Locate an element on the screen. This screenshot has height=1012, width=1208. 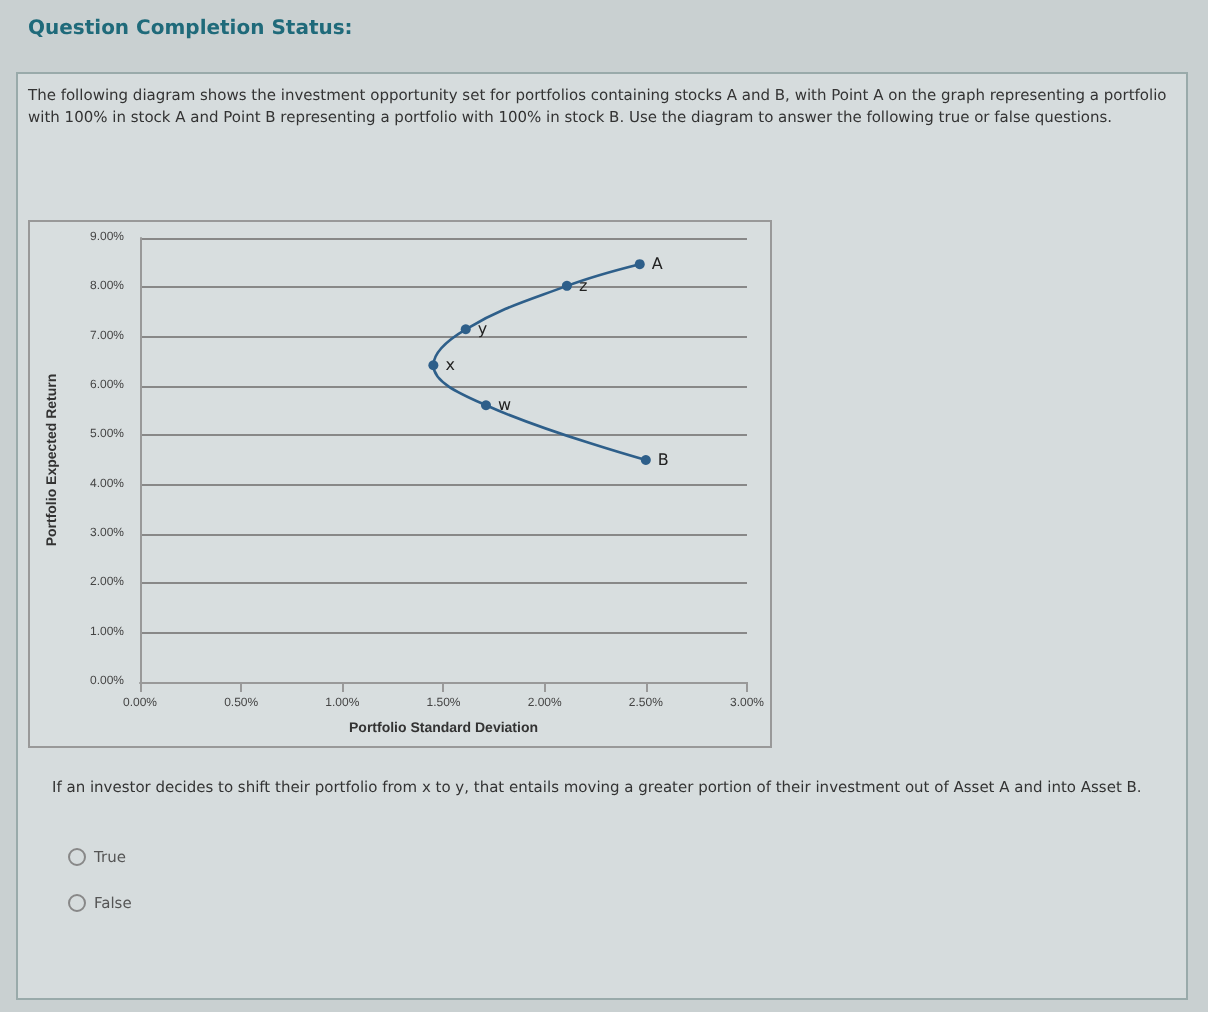
annotation: z is located at coordinates (583, 285).